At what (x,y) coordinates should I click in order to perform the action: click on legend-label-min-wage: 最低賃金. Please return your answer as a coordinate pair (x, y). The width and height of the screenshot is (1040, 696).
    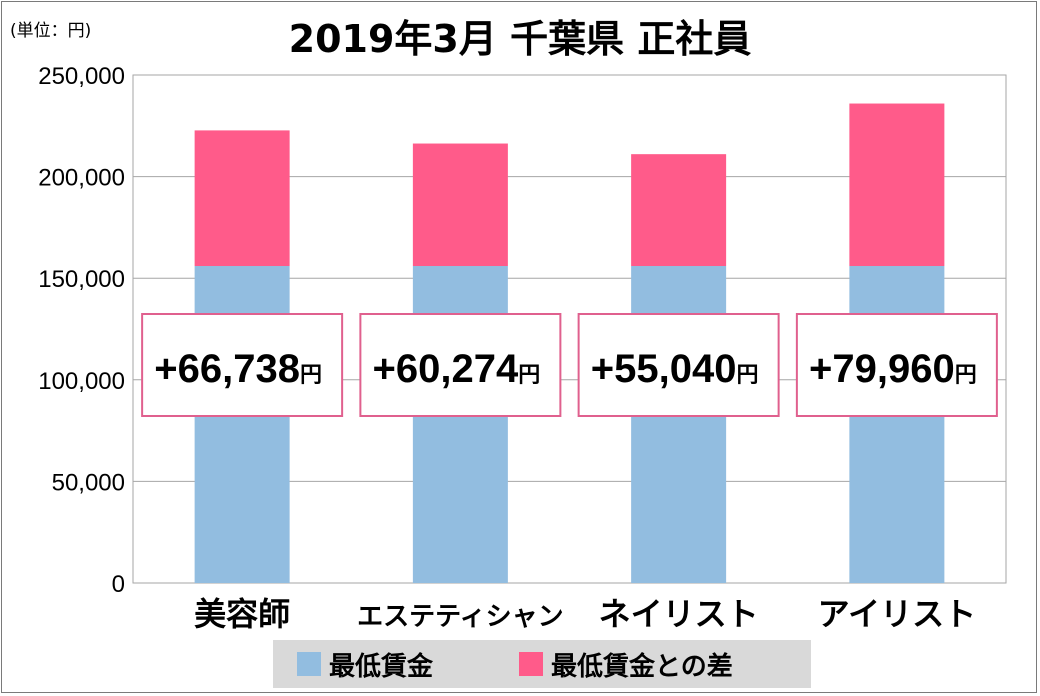
    Looking at the image, I should click on (381, 666).